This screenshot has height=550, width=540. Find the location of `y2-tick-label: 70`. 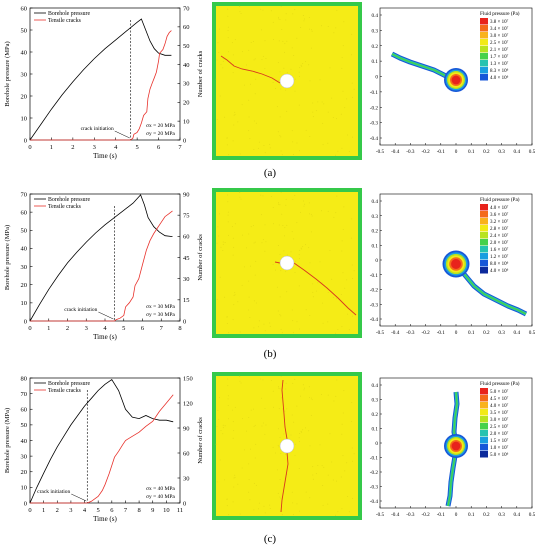

y2-tick-label: 70 is located at coordinates (186, 8).